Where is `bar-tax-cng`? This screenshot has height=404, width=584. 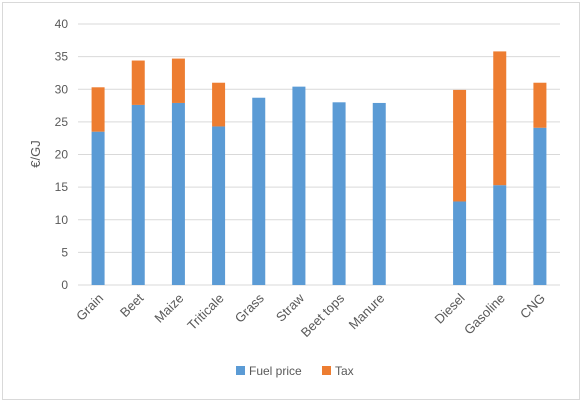
bar-tax-cng is located at coordinates (540, 105).